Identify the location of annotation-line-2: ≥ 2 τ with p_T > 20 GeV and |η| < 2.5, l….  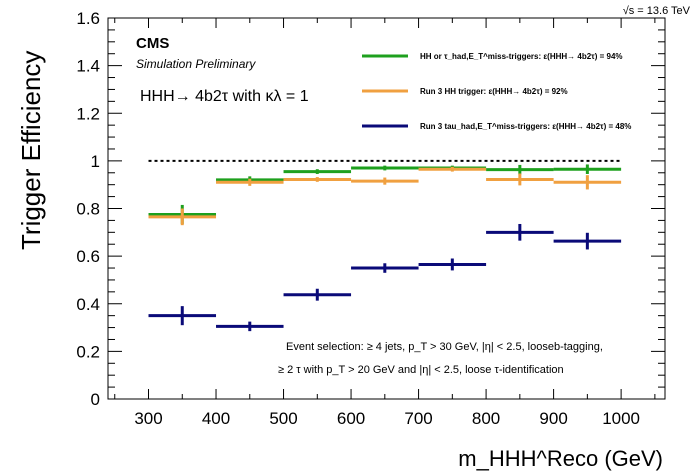
(421, 370).